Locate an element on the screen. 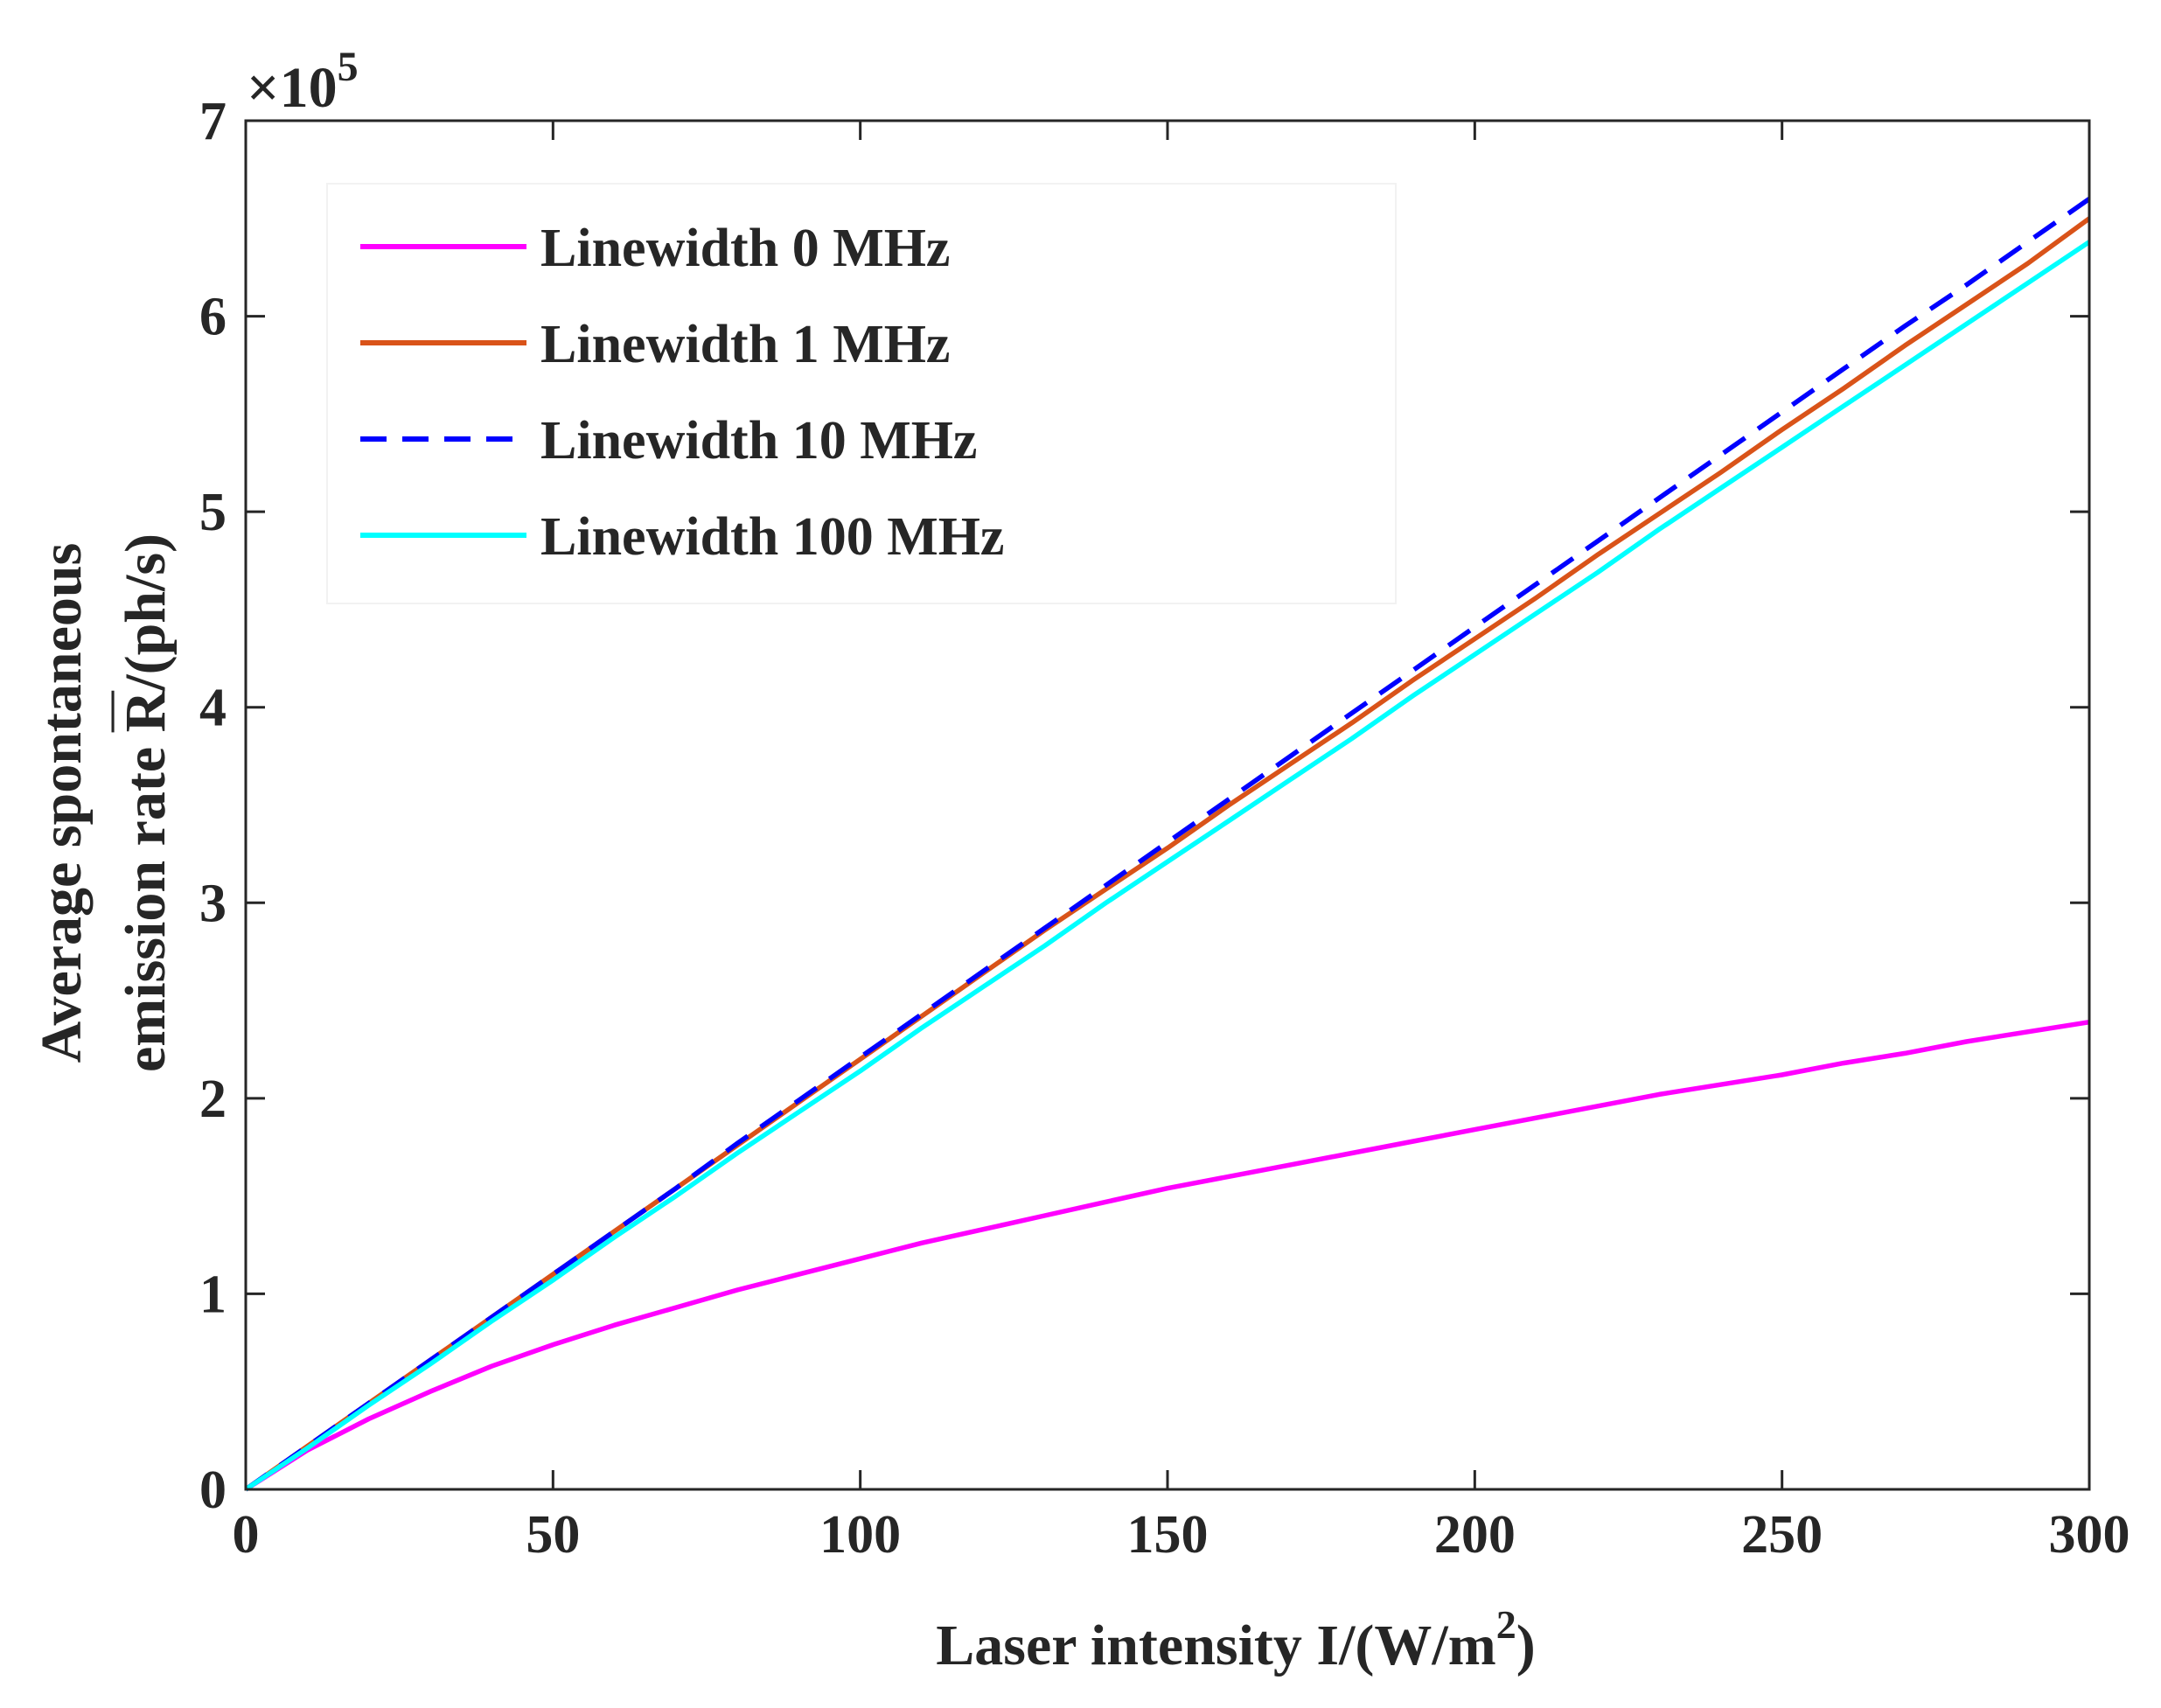 The image size is (2161, 1708). x-tick-label-0: 0 is located at coordinates (246, 1535).